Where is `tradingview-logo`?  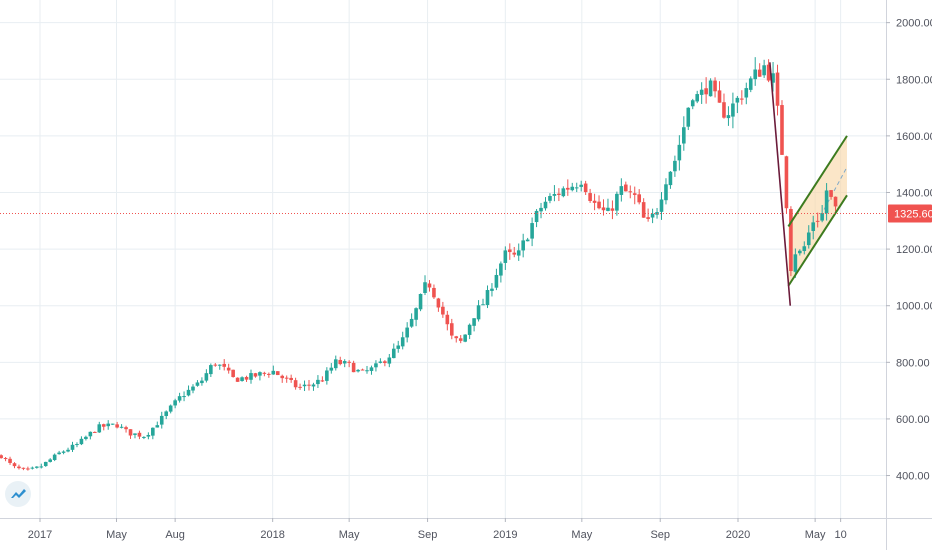
tradingview-logo is located at coordinates (18, 494).